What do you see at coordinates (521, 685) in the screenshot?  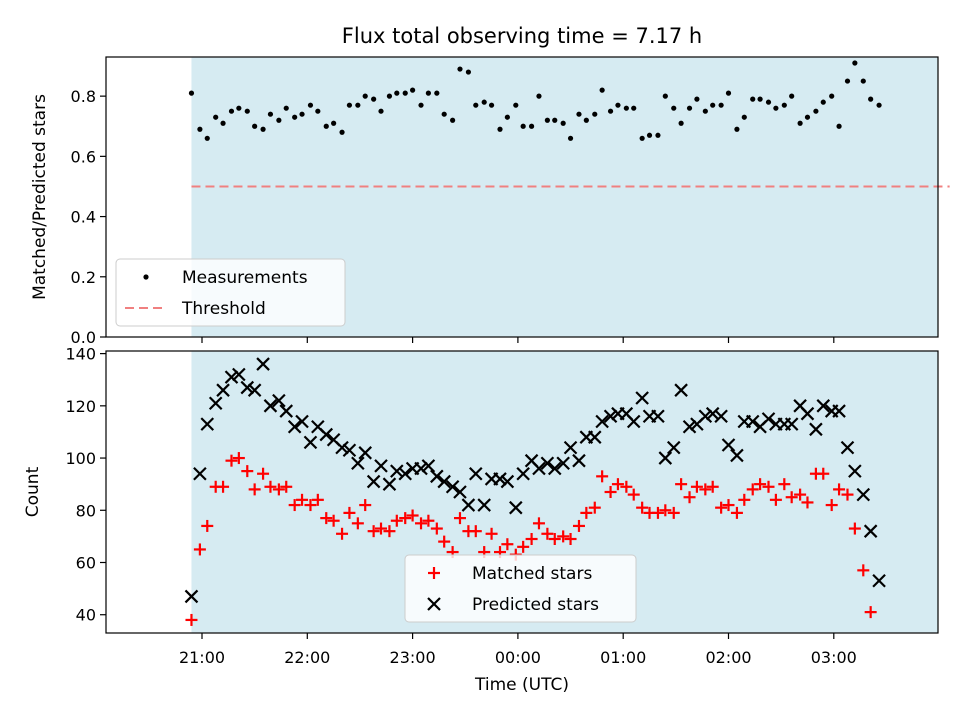 I see `x-axis-label: Time (UTC)` at bounding box center [521, 685].